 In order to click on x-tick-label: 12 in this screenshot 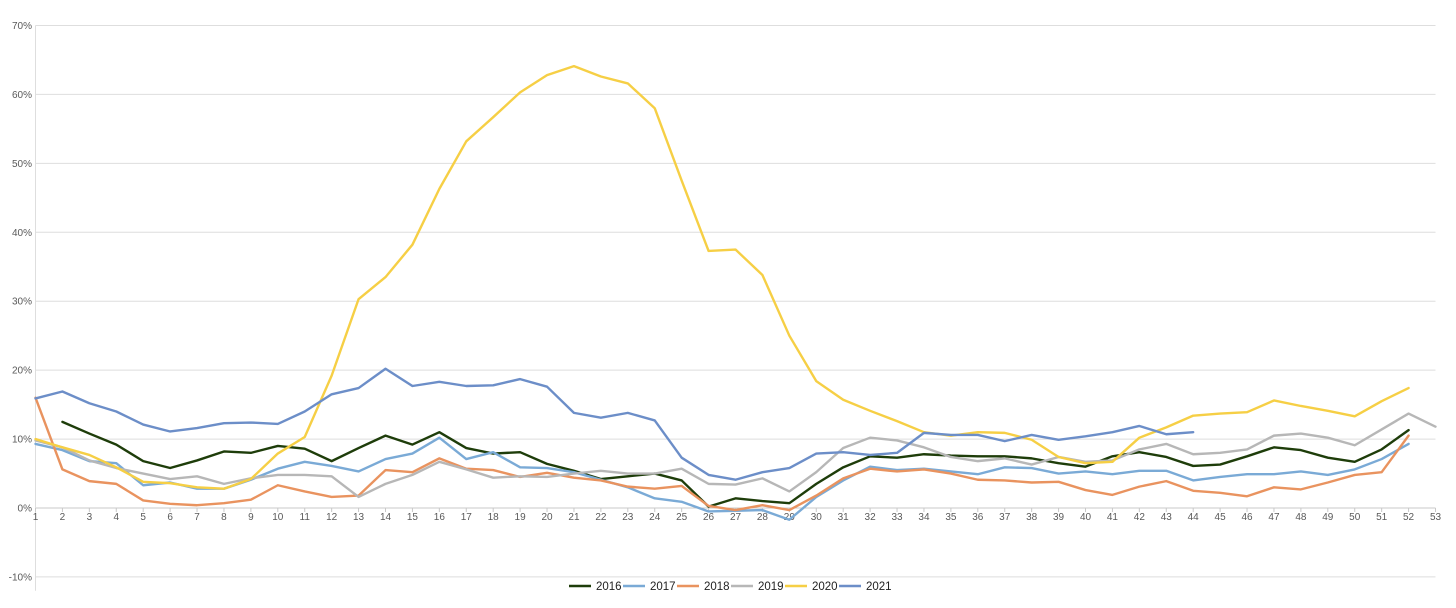, I will do `click(332, 517)`.